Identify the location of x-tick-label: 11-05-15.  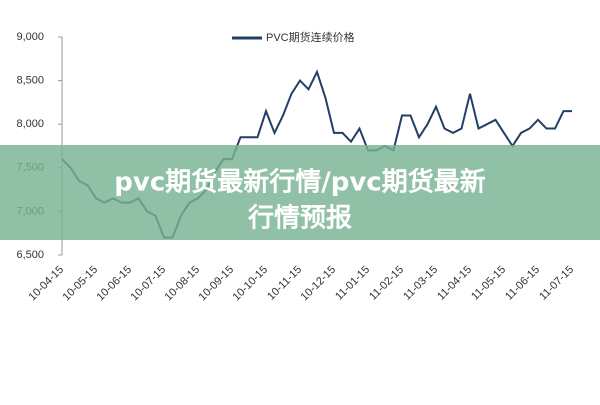
(488, 283).